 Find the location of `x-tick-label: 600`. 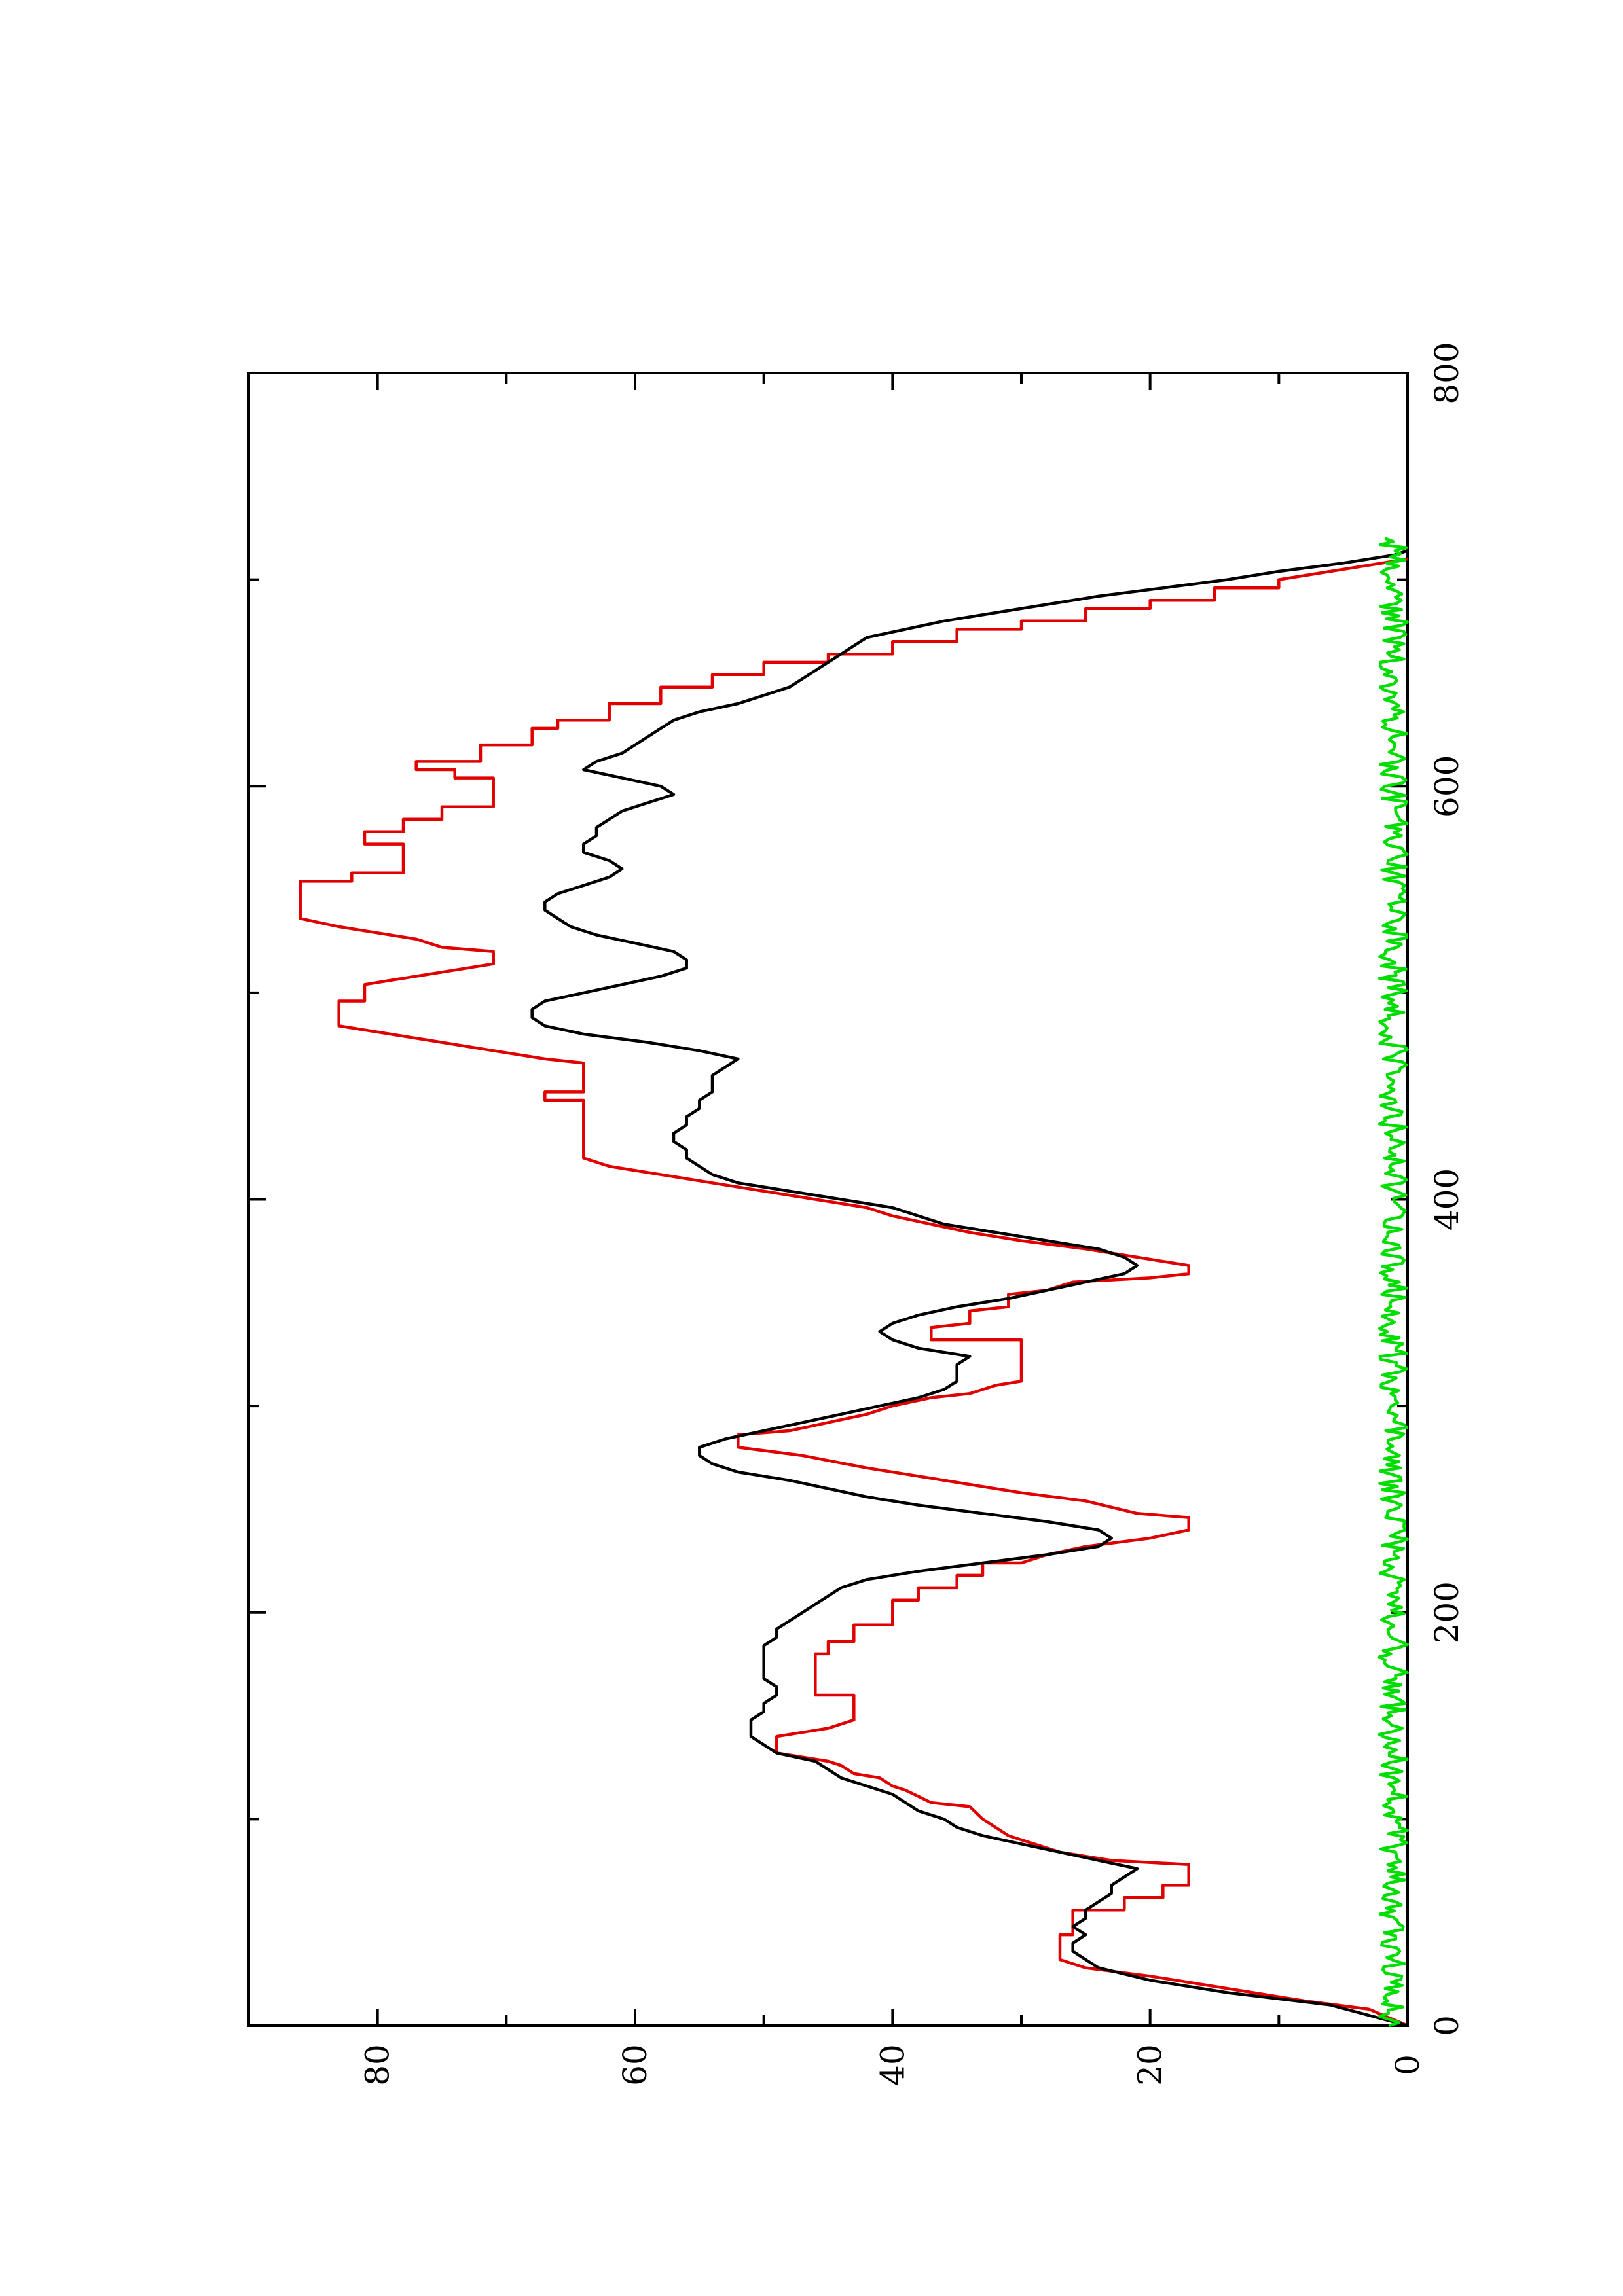

x-tick-label: 600 is located at coordinates (1447, 786).